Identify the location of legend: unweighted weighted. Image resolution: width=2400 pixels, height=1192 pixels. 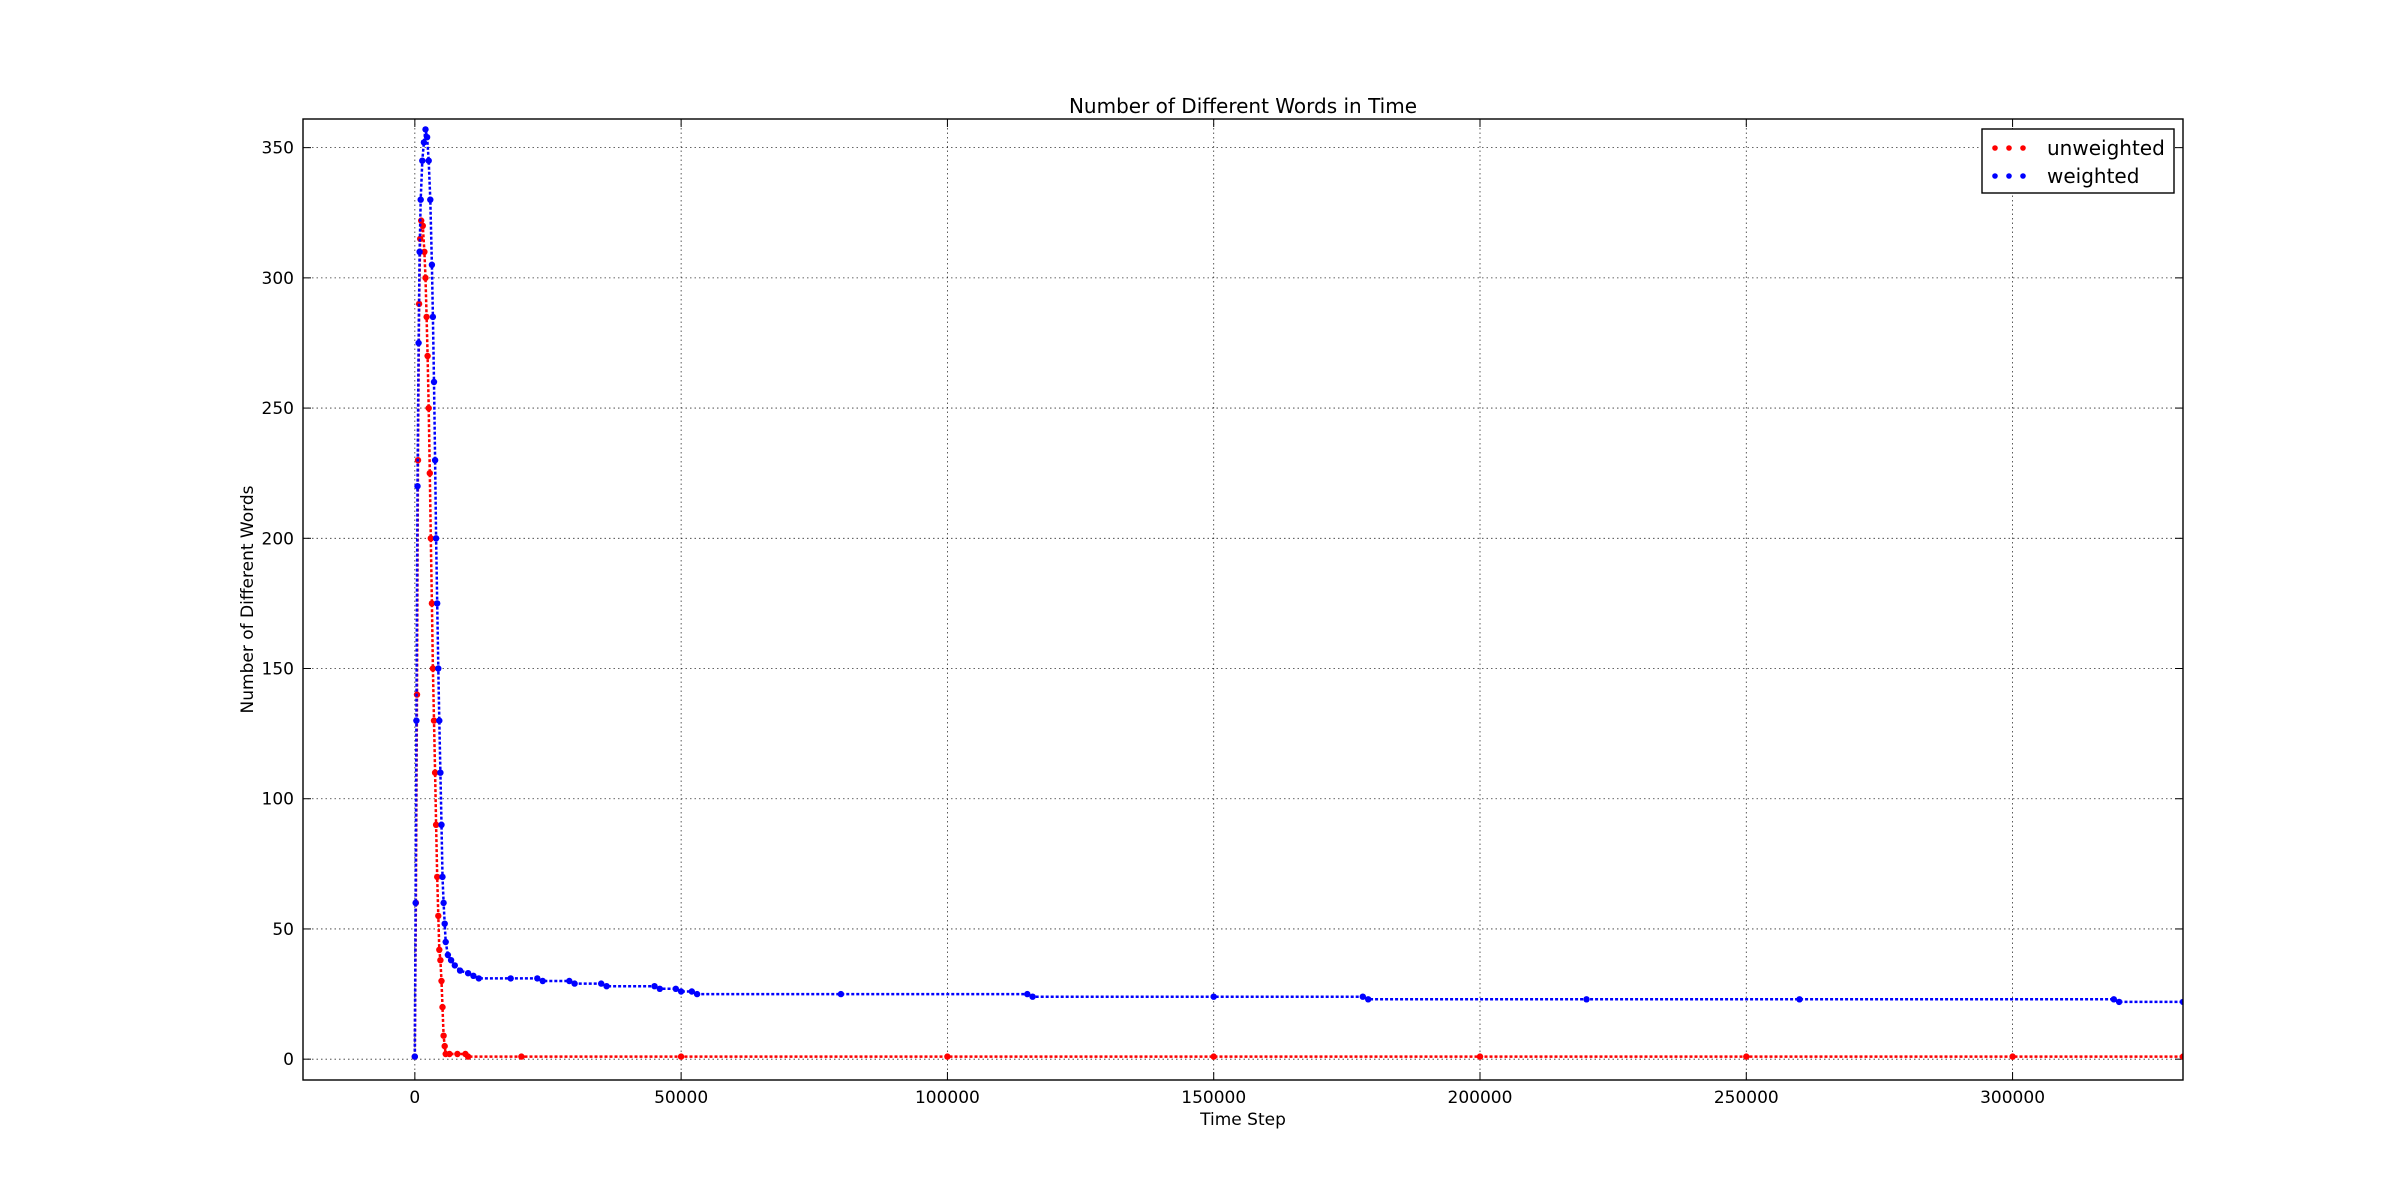
(2078, 161).